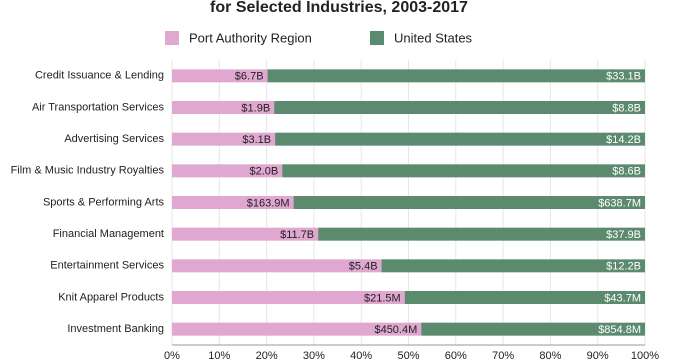  I want to click on x-tick-label: 90%, so click(598, 355).